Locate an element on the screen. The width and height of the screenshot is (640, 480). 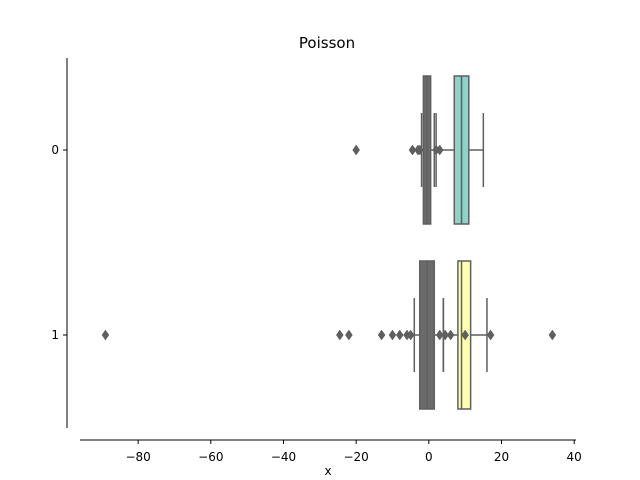
x-tick-label: 0 is located at coordinates (429, 457).